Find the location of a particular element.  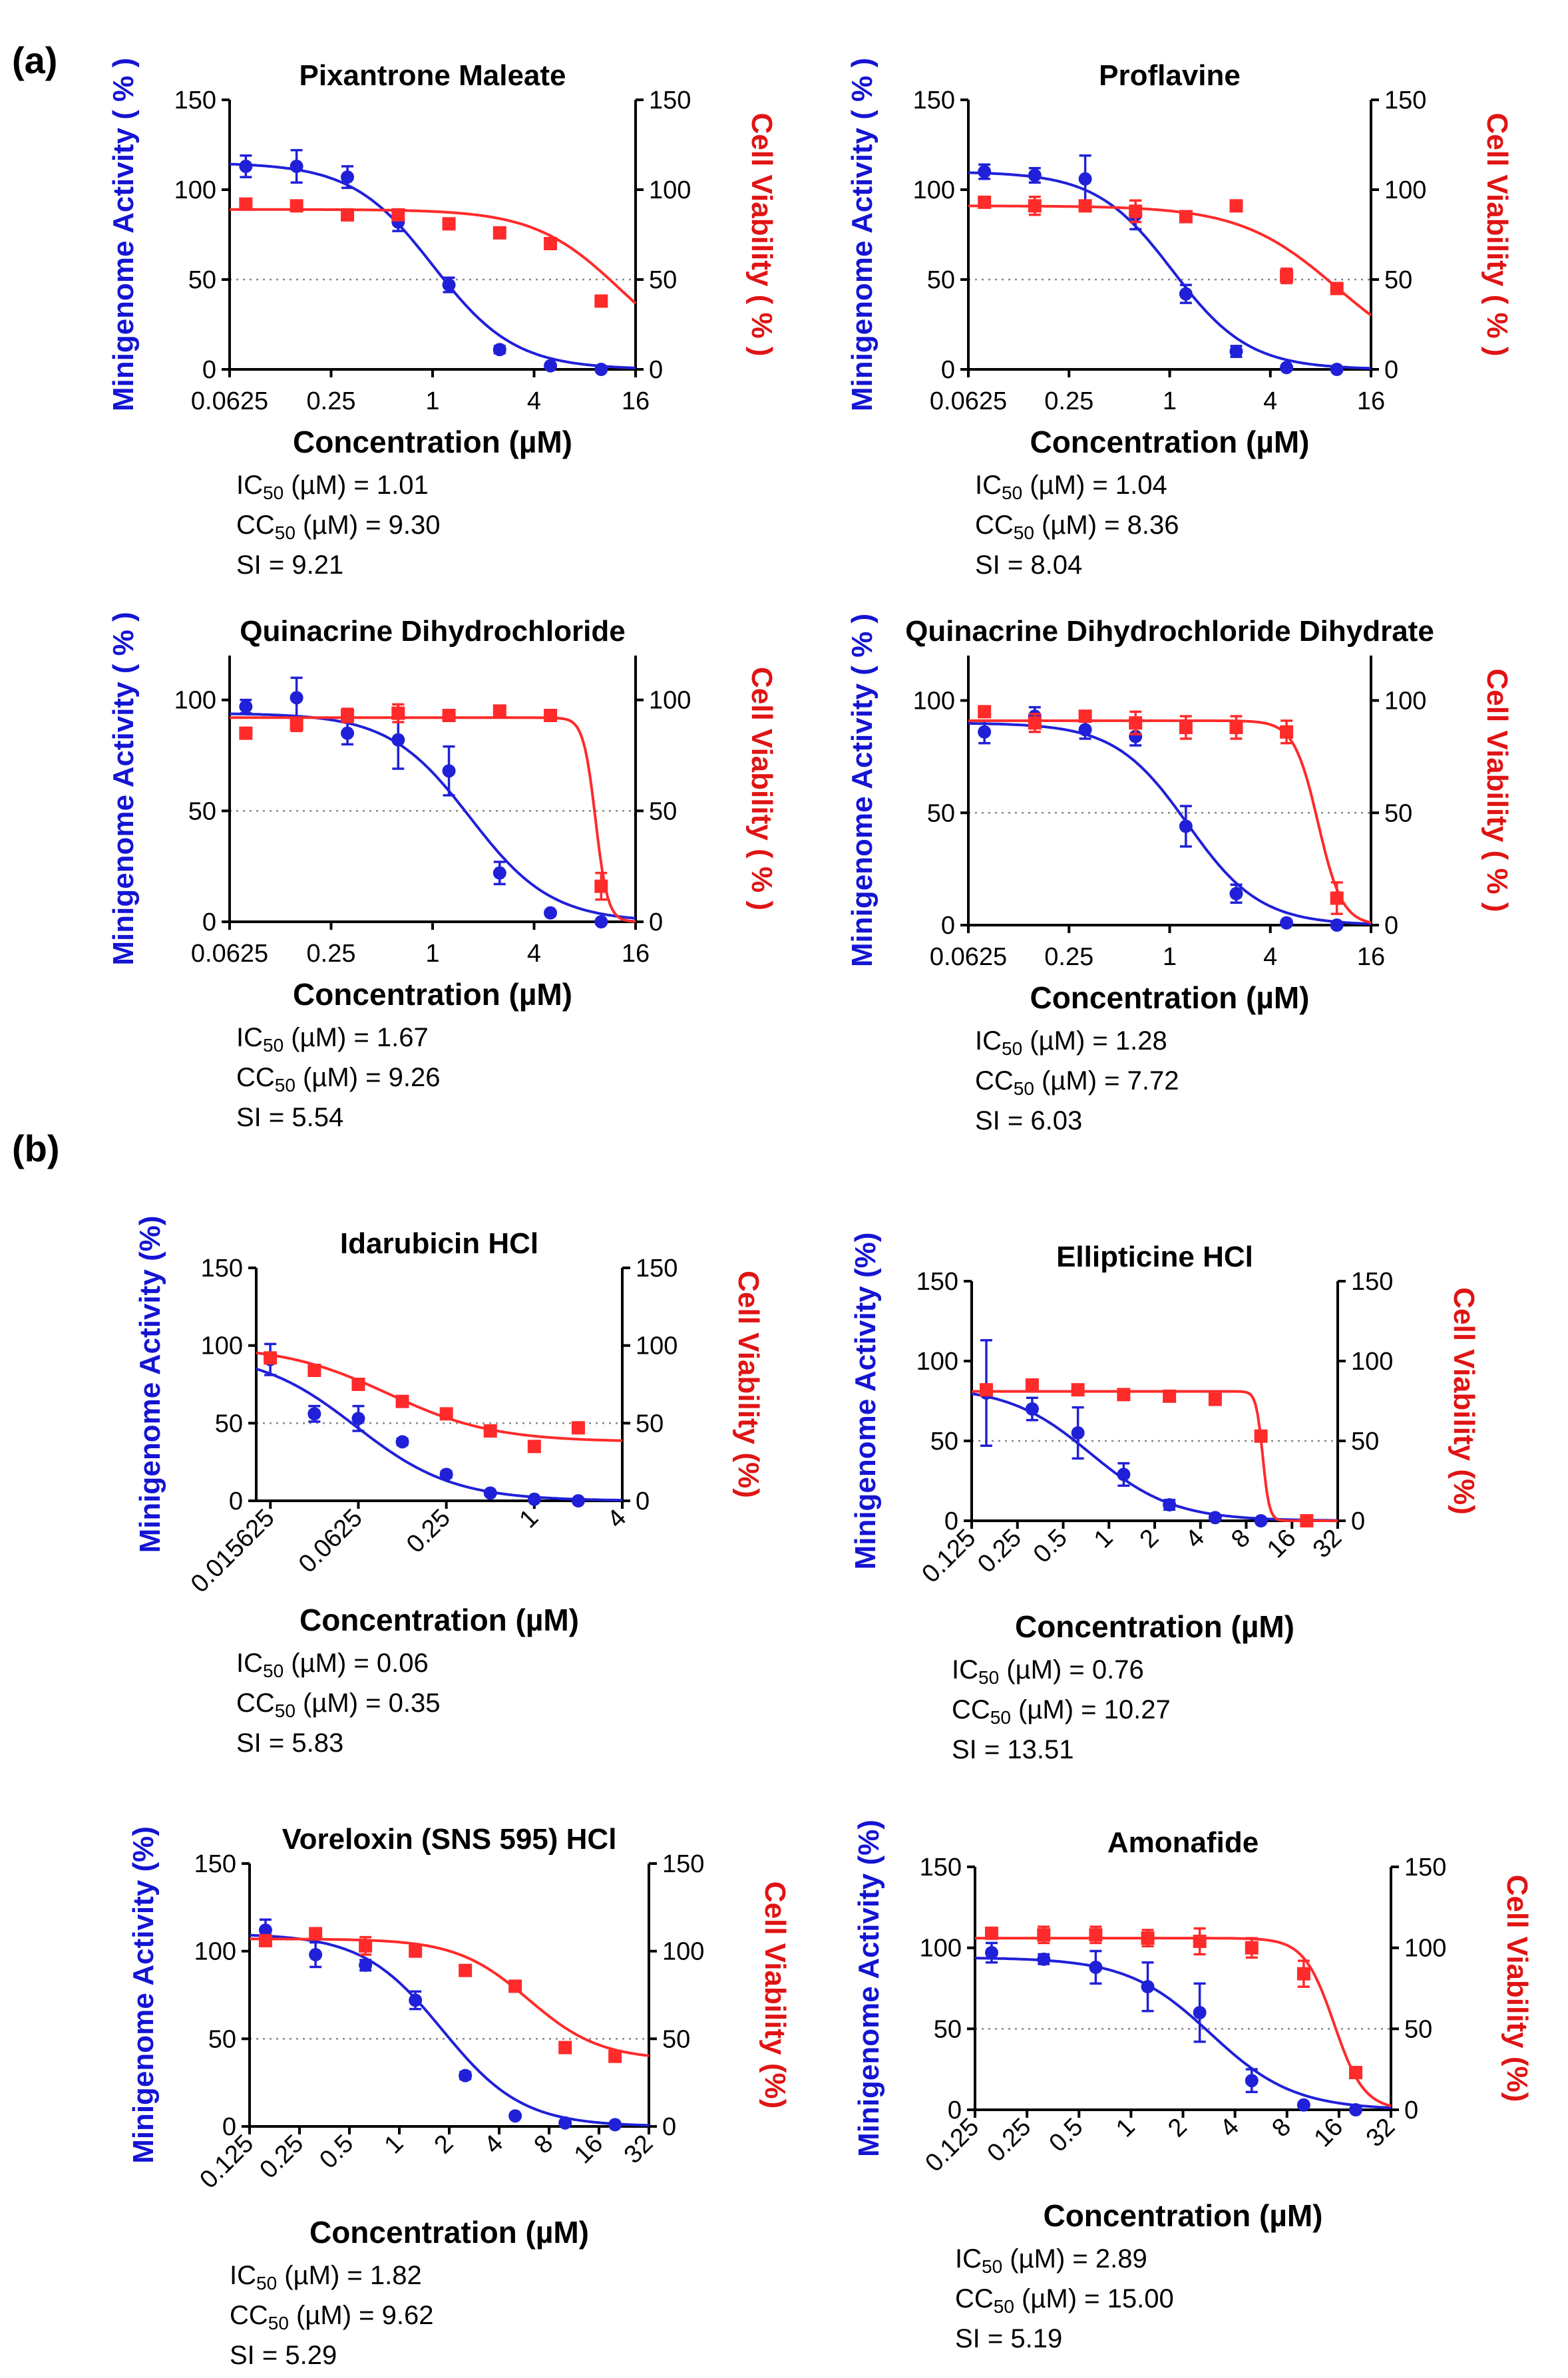

stat-ic50: IC50 (µM) = 0.76 is located at coordinates (1048, 1671).